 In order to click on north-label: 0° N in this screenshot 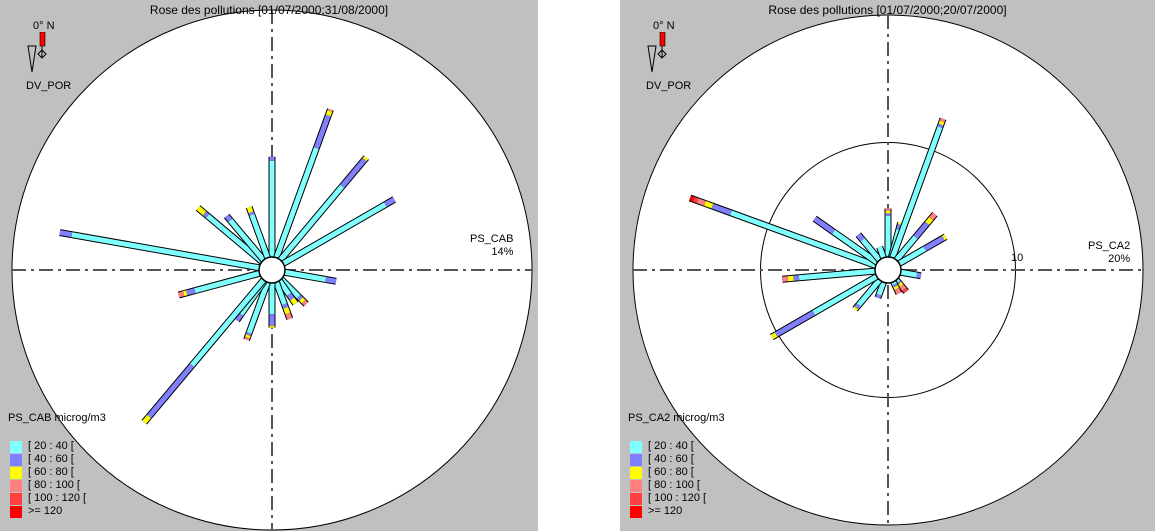, I will do `click(664, 26)`.